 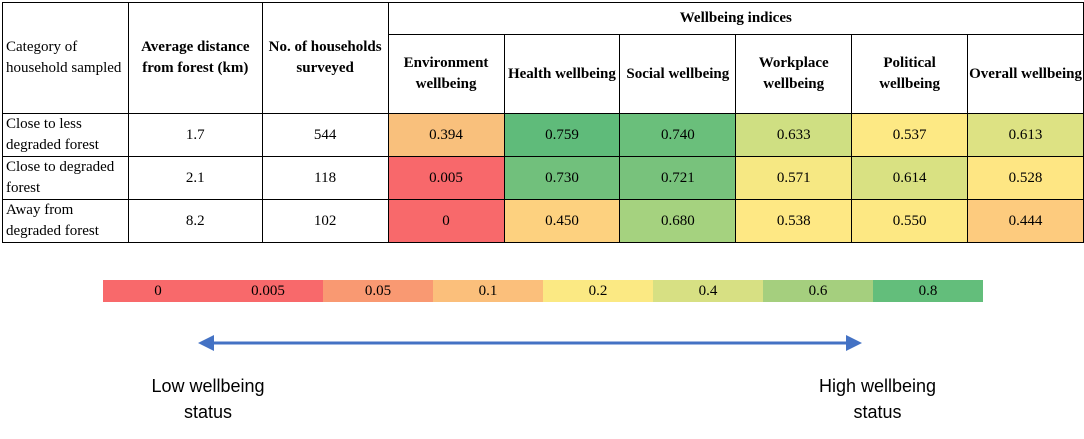 What do you see at coordinates (446, 135) in the screenshot?
I see `environment-value: 0.394` at bounding box center [446, 135].